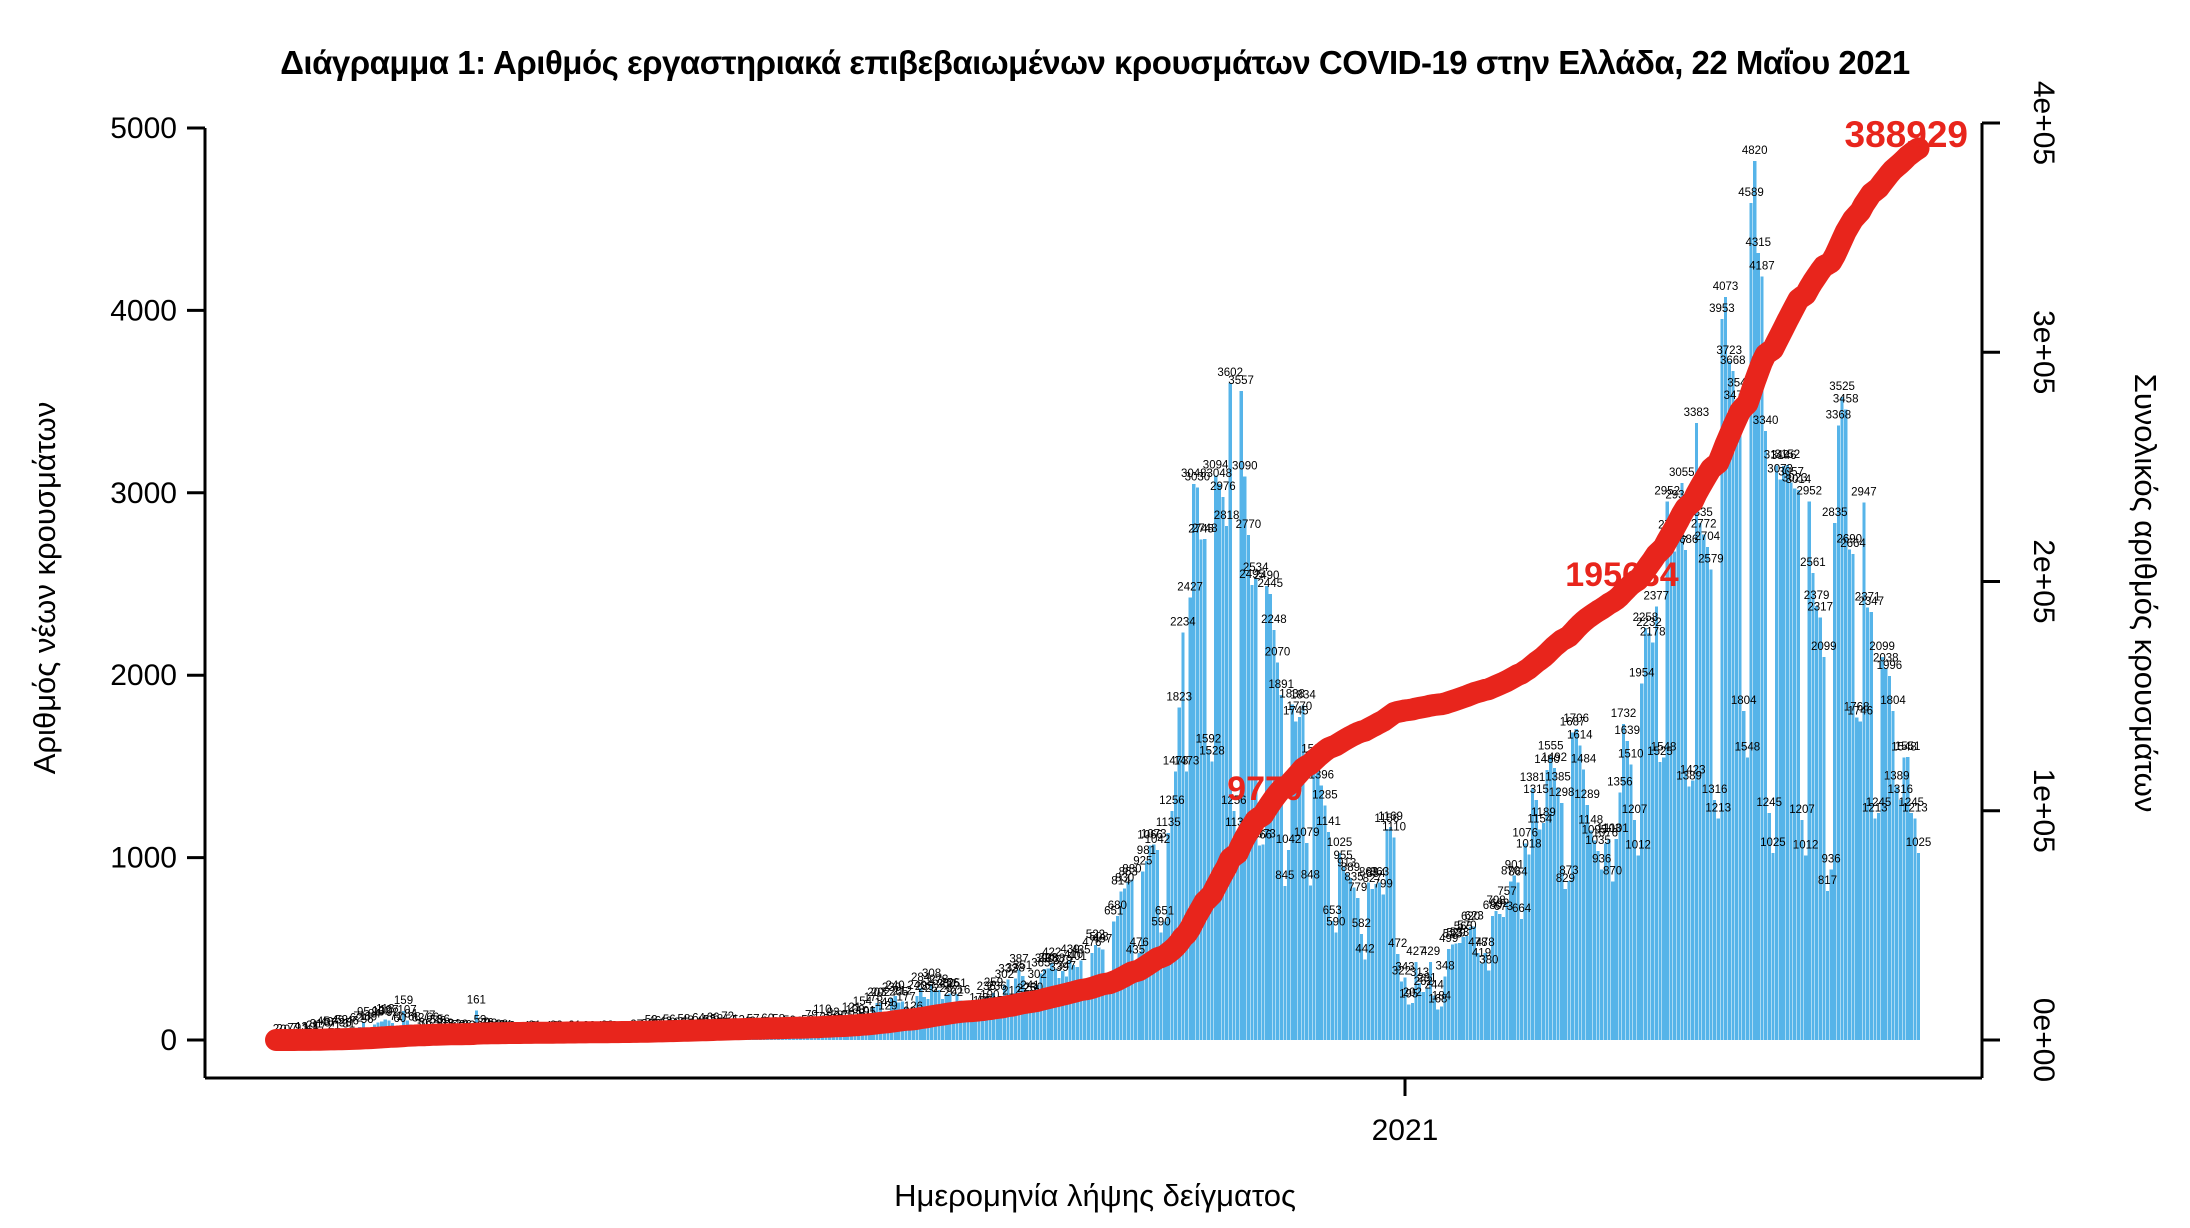 The image size is (2190, 1228). What do you see at coordinates (1205, 529) in the screenshot?
I see `bar-value-label: 2748` at bounding box center [1205, 529].